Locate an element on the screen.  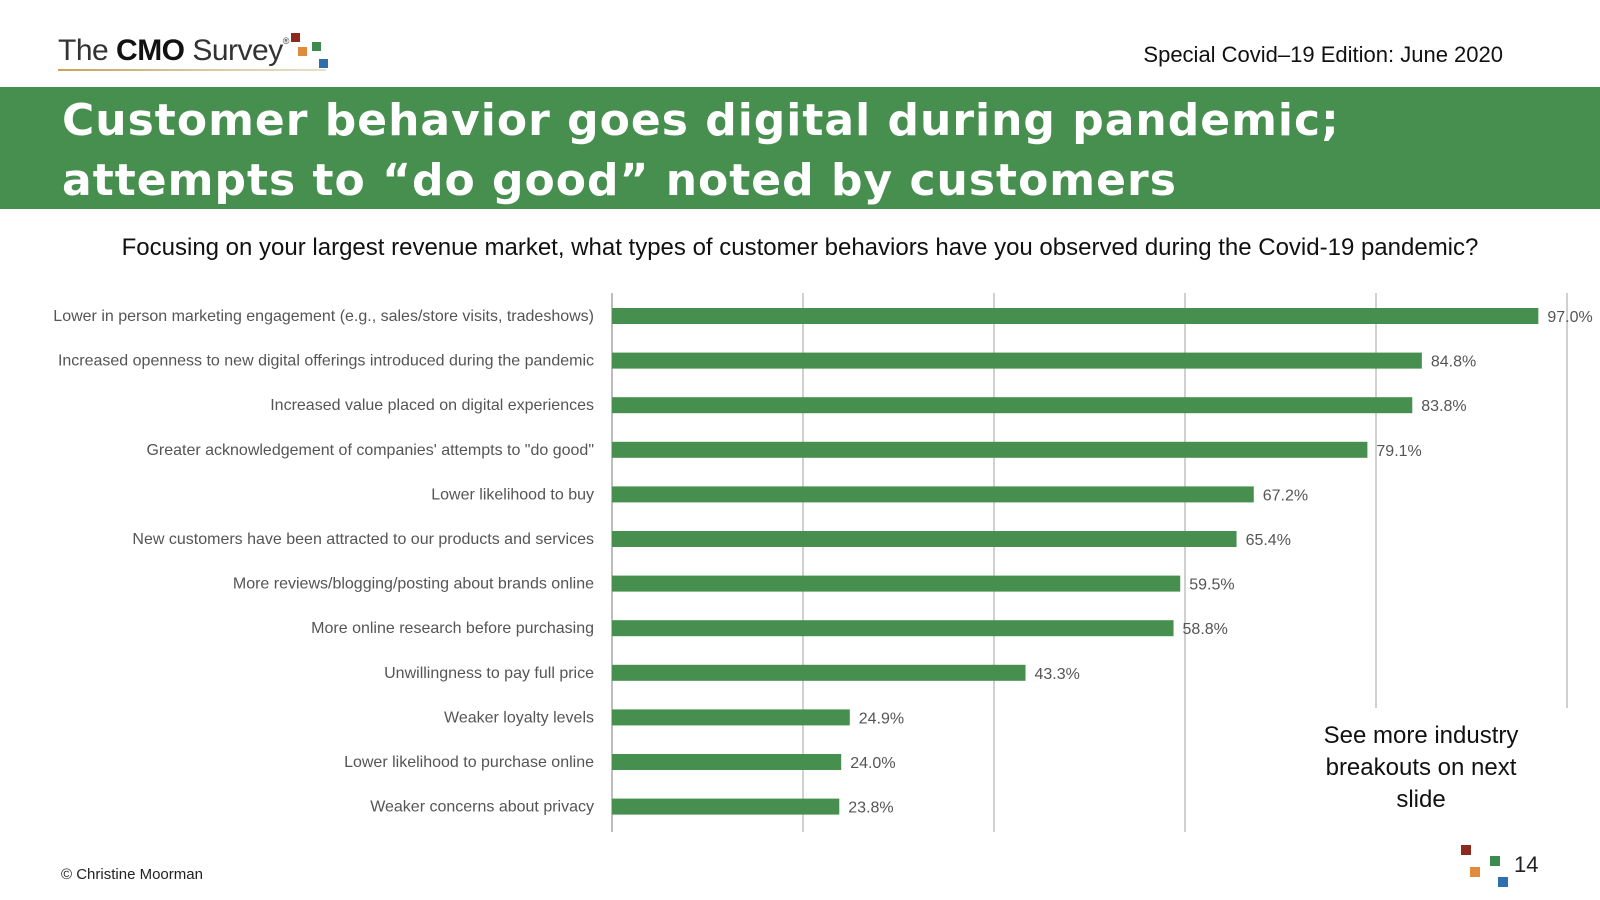
footer-square-red-icon is located at coordinates (1466, 850).